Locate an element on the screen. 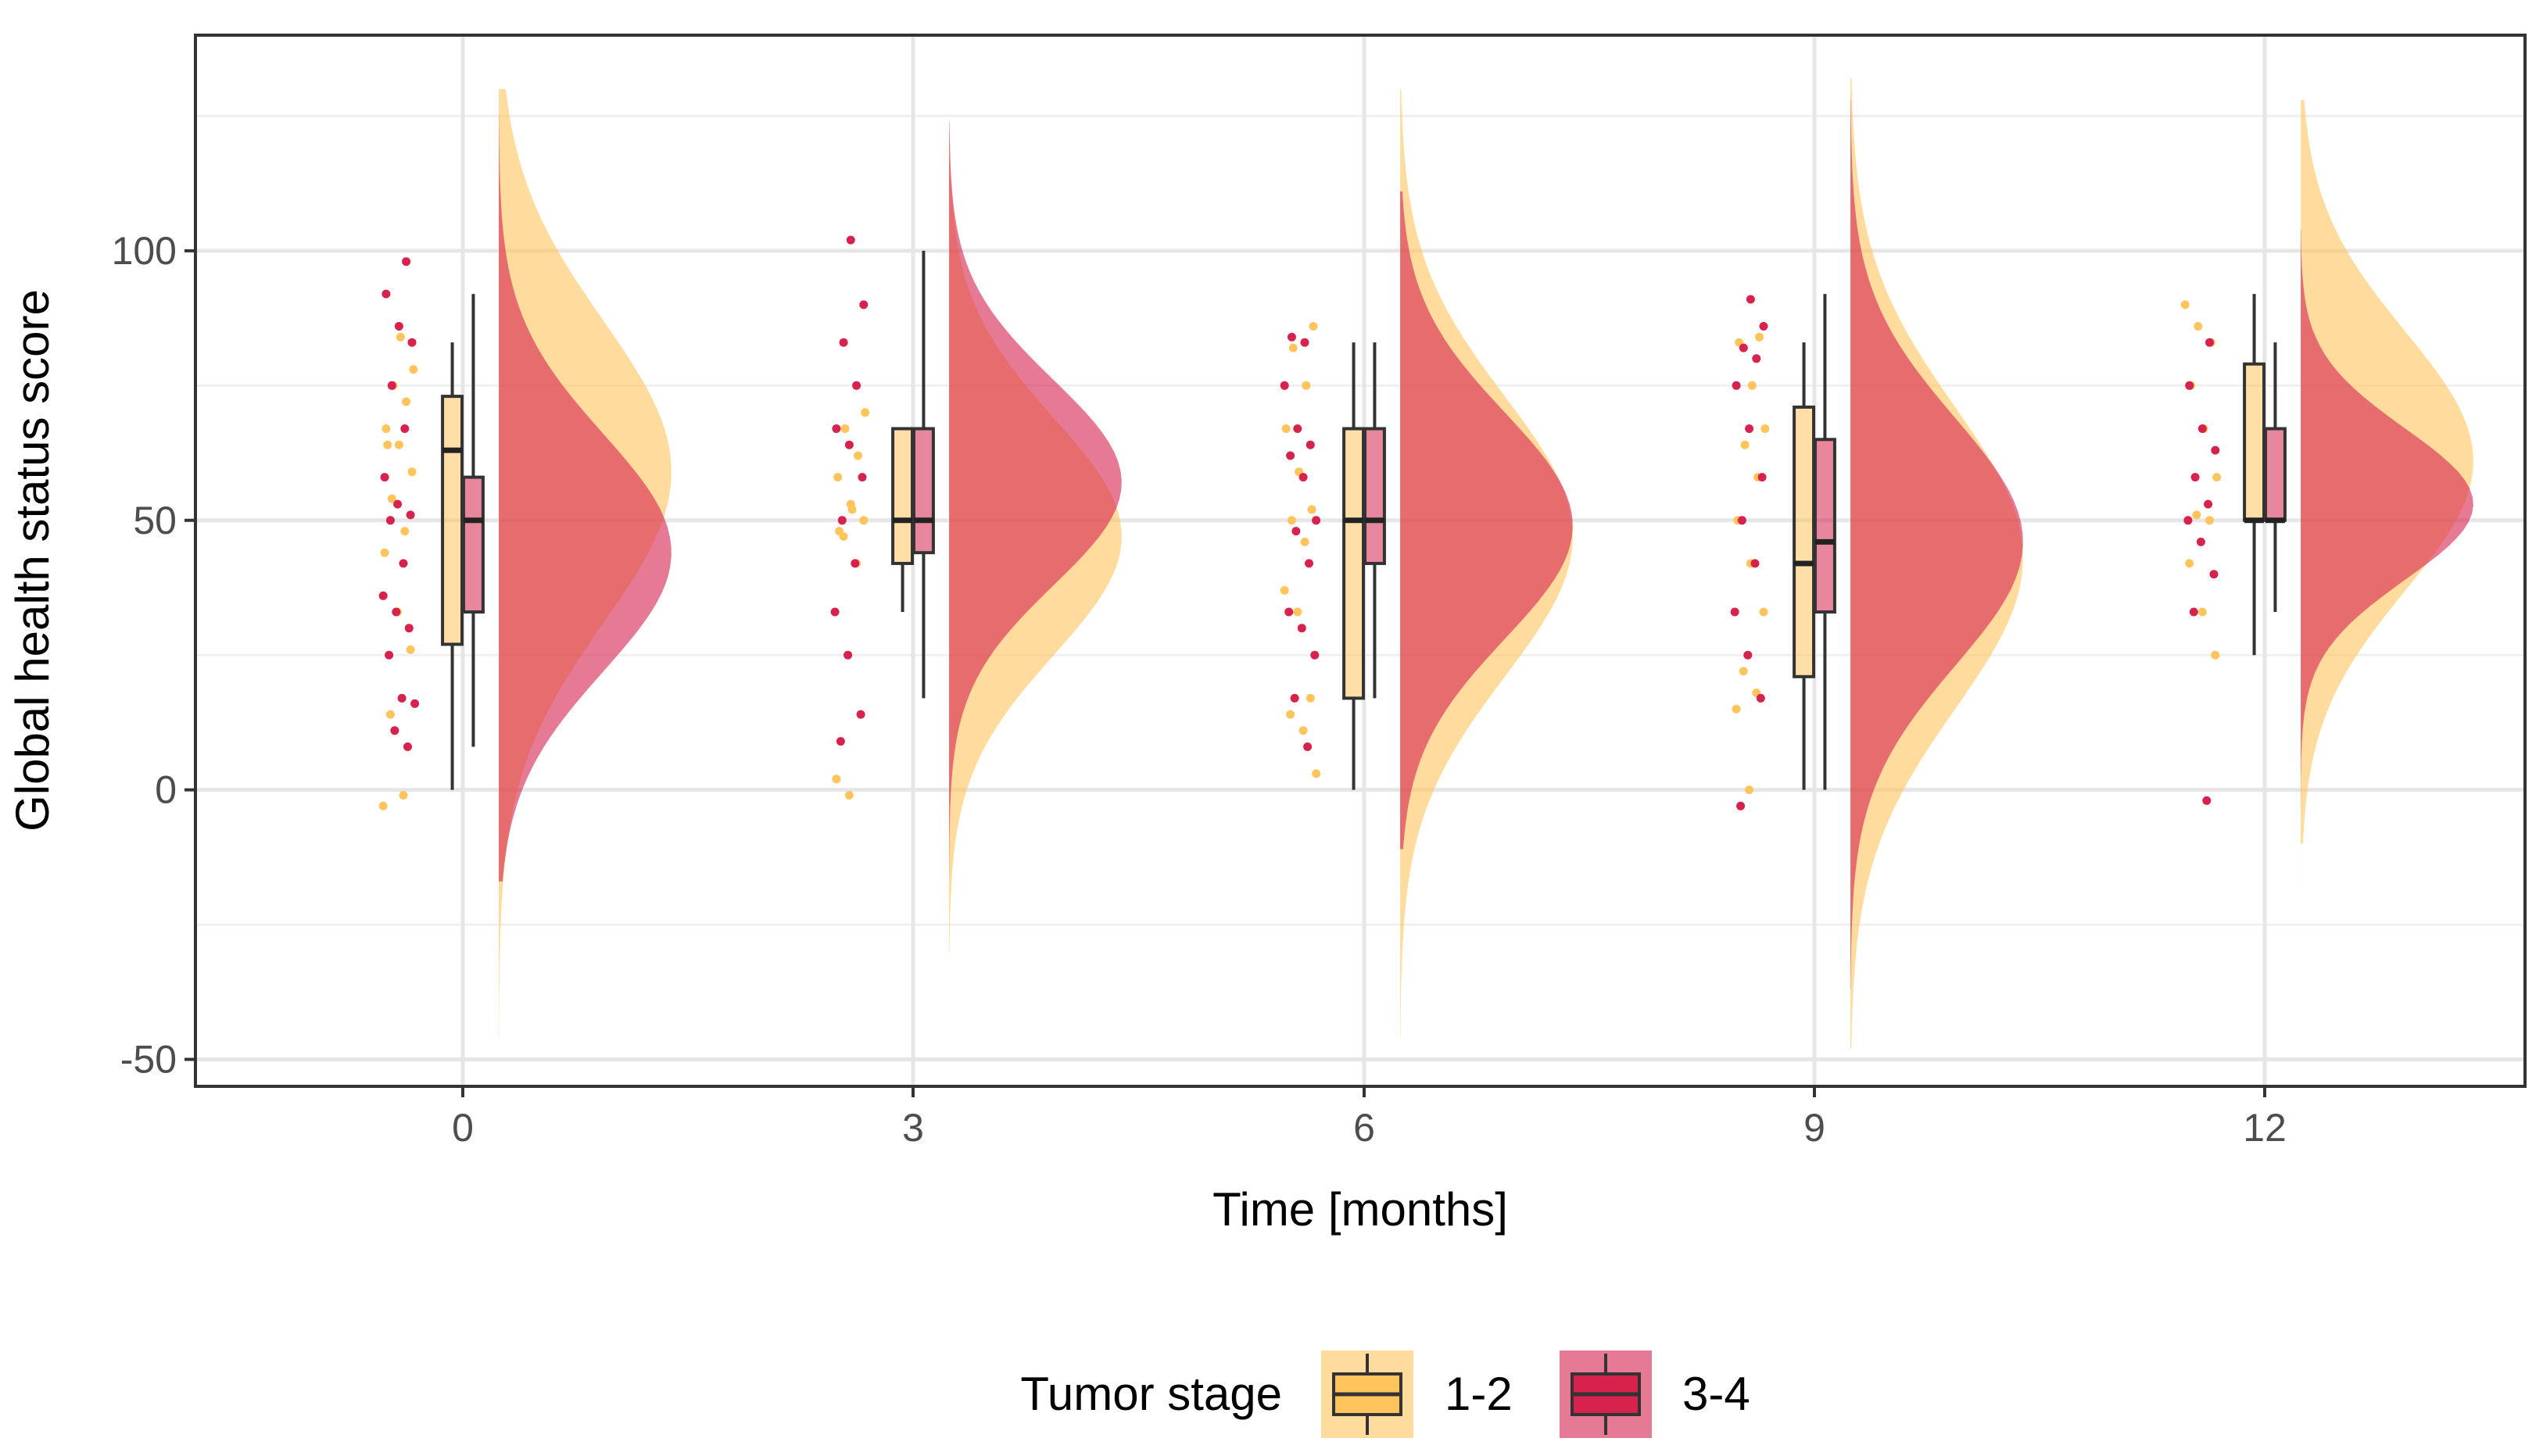 The width and height of the screenshot is (2543, 1456). legend: Tumor stage 1-2 3-4 is located at coordinates (1385, 1394).